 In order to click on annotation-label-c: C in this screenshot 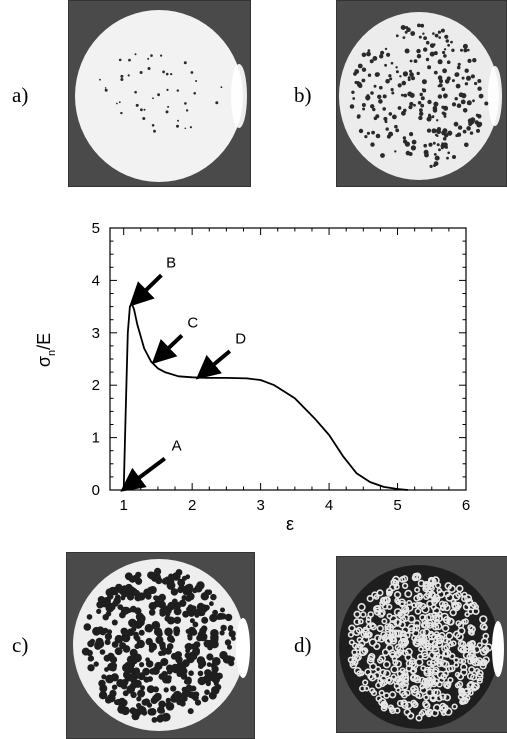, I will do `click(192, 323)`.